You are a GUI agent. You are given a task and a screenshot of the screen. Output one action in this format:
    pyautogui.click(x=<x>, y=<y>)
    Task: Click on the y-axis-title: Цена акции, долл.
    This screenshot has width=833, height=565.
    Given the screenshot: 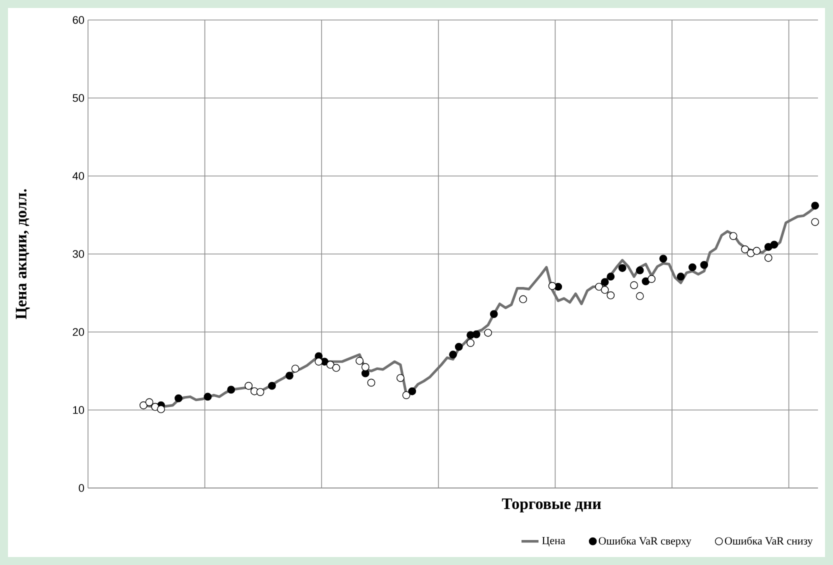 What is the action you would take?
    pyautogui.click(x=23, y=254)
    